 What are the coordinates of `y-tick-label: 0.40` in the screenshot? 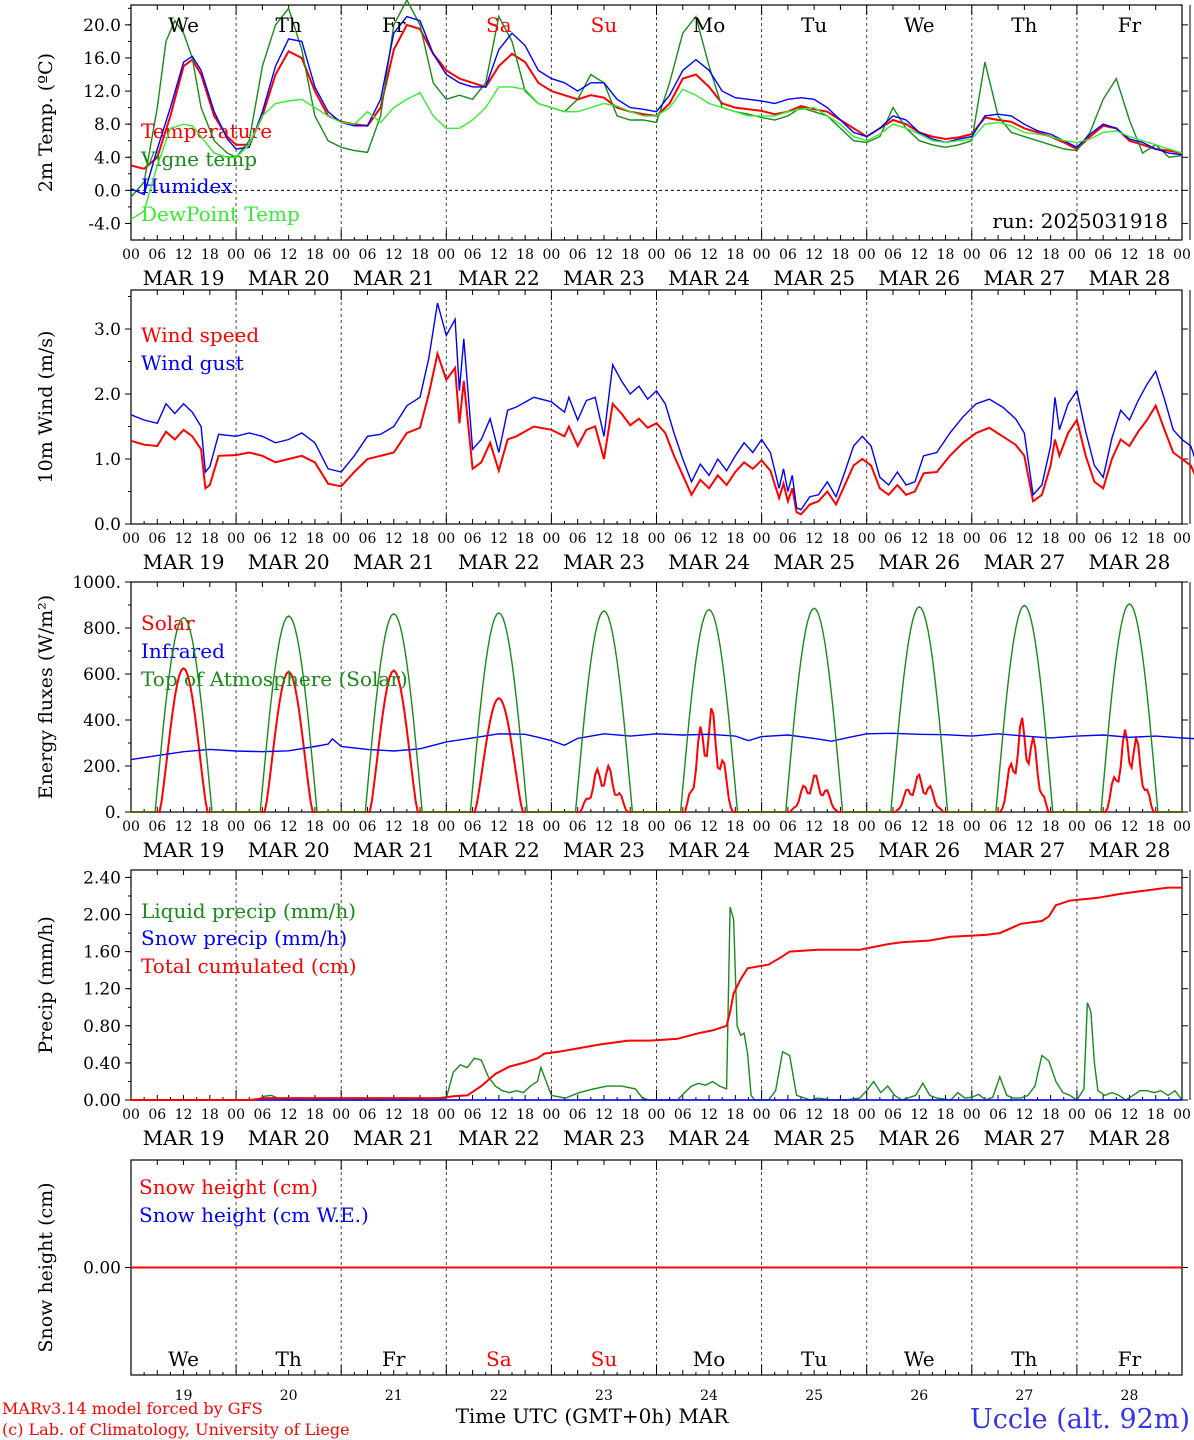 It's located at (102, 1064).